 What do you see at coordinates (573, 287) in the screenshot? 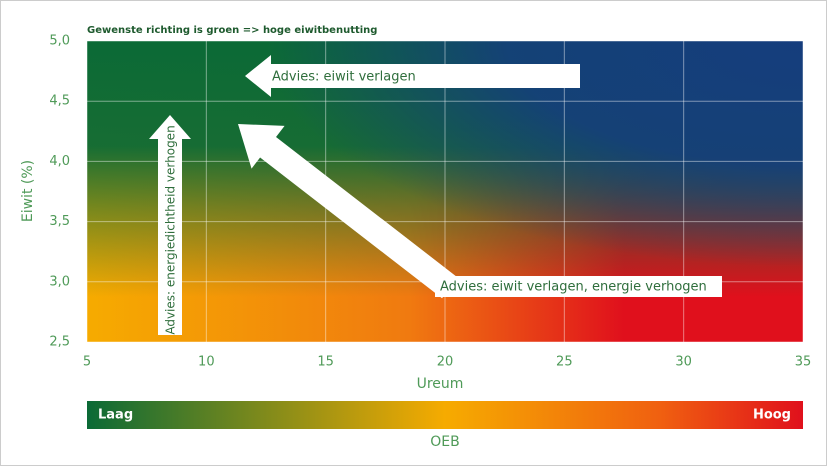
I see `annotation: Advies: eiwit verlagen, energie verhogen` at bounding box center [573, 287].